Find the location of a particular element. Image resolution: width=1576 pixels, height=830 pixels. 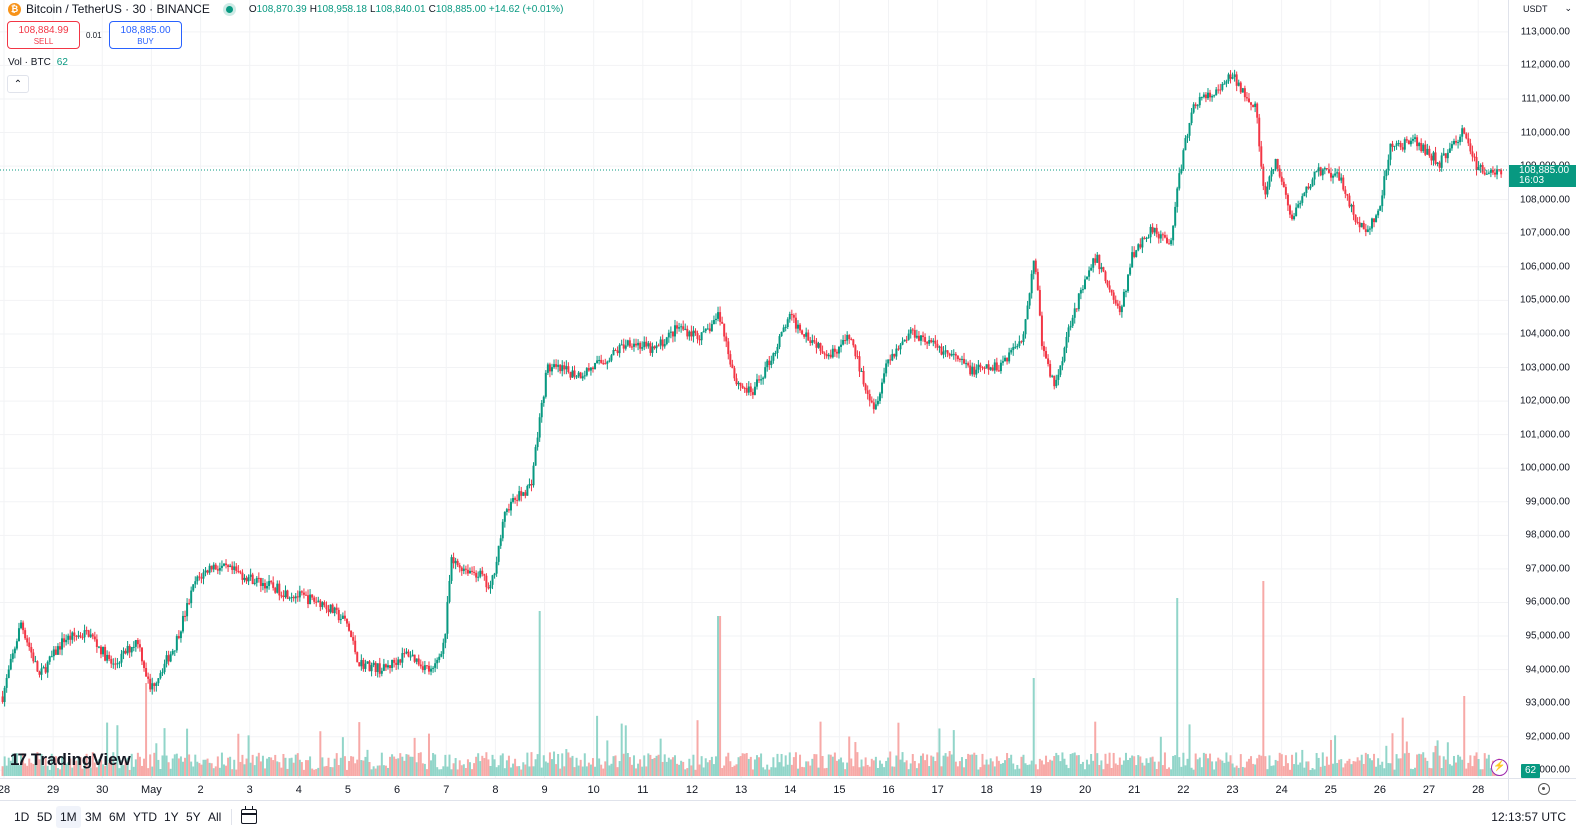

range-button-all: All is located at coordinates (215, 817).